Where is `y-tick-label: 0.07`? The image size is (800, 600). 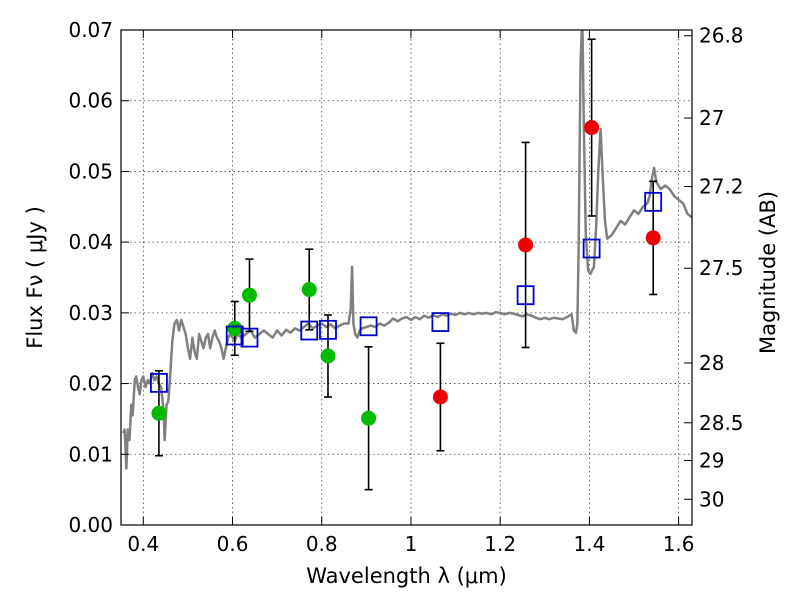
y-tick-label: 0.07 is located at coordinates (90, 30).